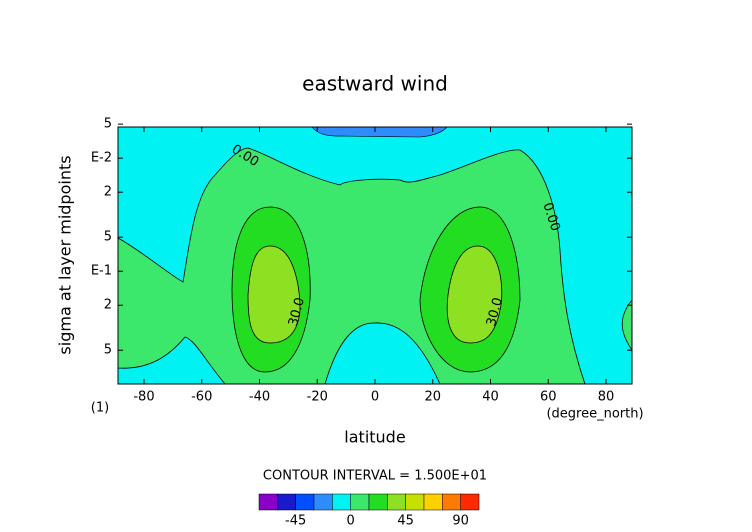 Image resolution: width=752 pixels, height=532 pixels. What do you see at coordinates (375, 84) in the screenshot?
I see `chart-title: eastward wind` at bounding box center [375, 84].